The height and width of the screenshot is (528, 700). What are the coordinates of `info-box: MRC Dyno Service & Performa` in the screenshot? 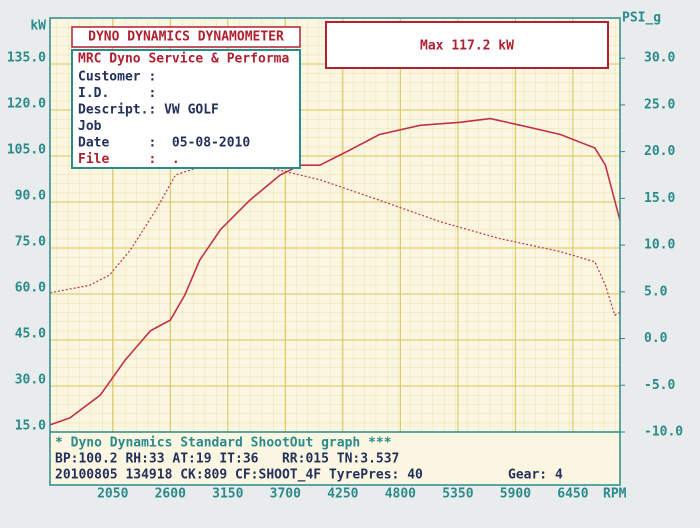 It's located at (186, 109).